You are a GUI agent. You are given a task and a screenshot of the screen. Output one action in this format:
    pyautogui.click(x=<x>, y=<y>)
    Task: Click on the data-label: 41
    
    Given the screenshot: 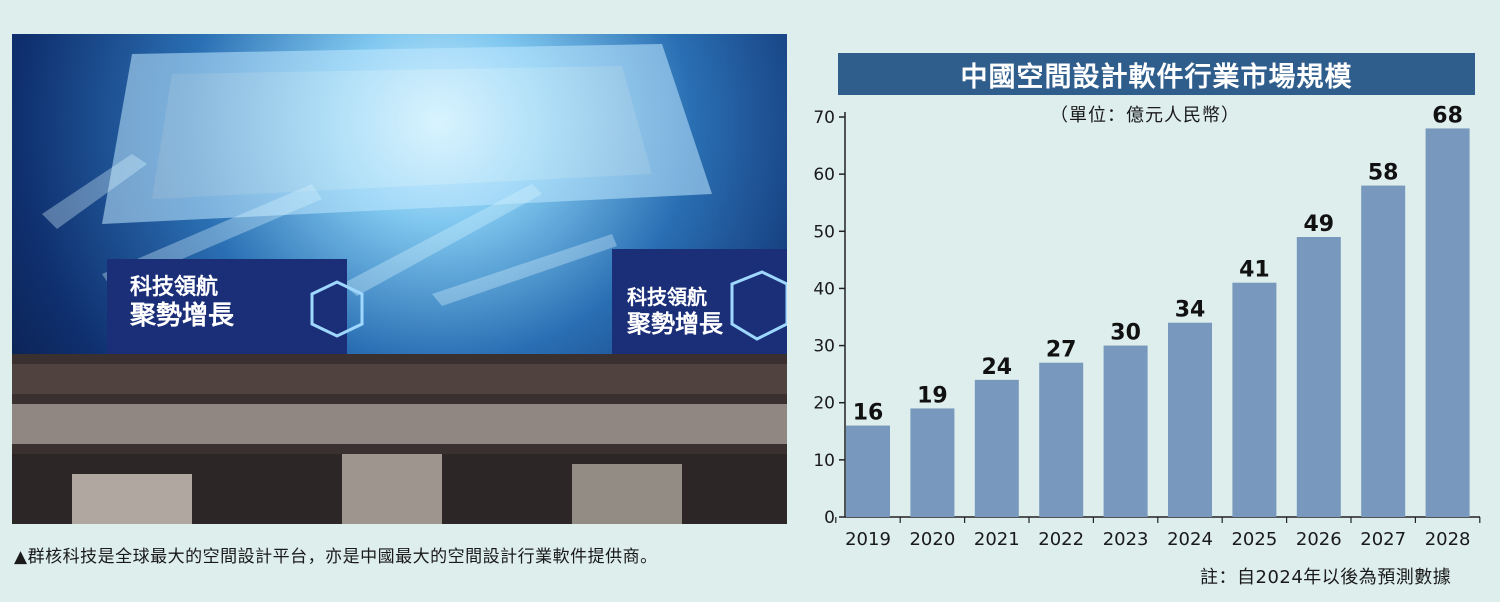 What is the action you would take?
    pyautogui.click(x=1254, y=270)
    